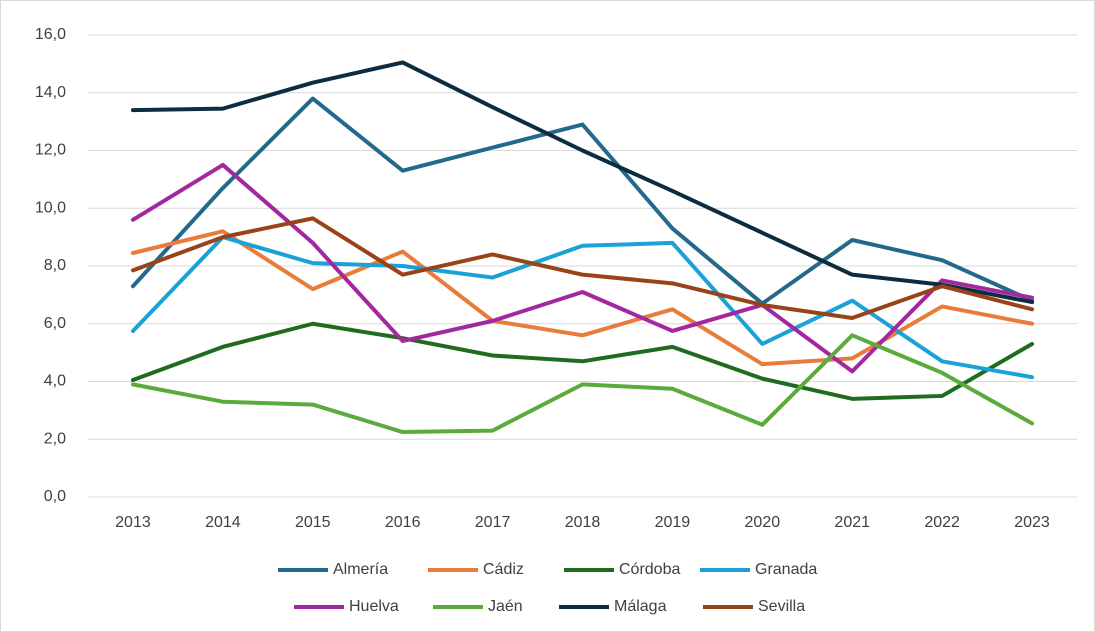  I want to click on legend-label: Granada, so click(786, 569).